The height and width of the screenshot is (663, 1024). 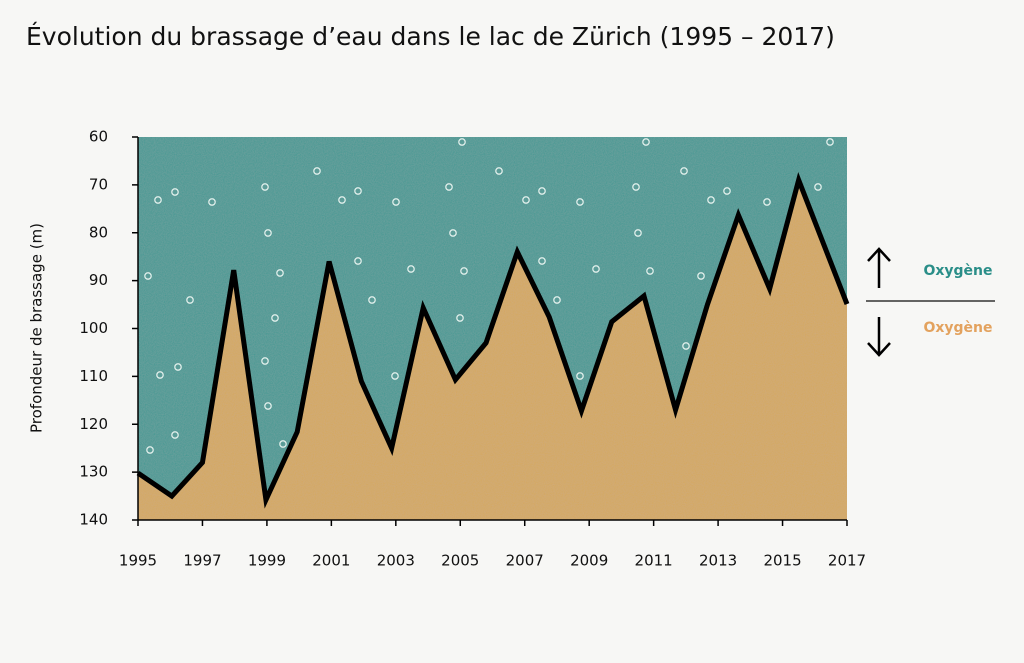 I want to click on y-tick-label: 90, so click(x=98, y=280).